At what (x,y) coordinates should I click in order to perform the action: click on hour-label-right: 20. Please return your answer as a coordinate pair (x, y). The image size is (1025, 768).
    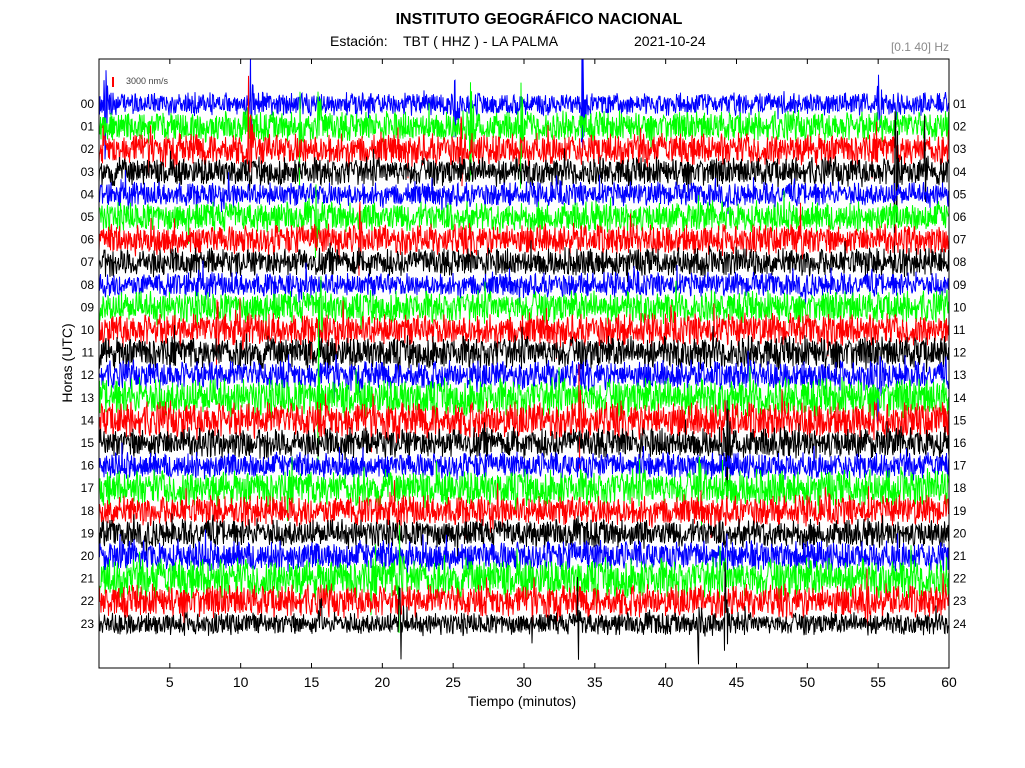
    Looking at the image, I should click on (960, 533).